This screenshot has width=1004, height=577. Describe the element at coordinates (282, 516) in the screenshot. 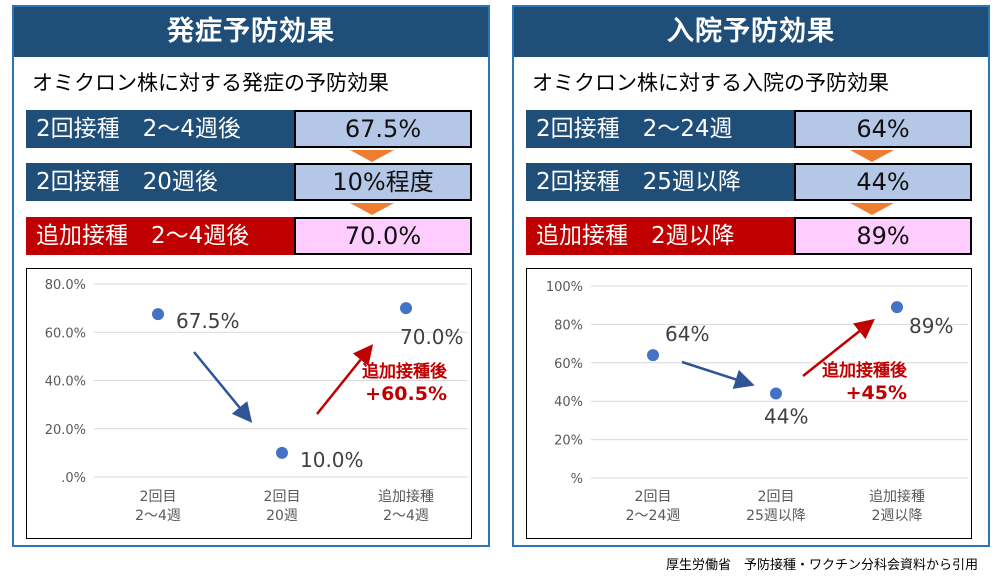

I see `x-tick-label: 20週` at that location.